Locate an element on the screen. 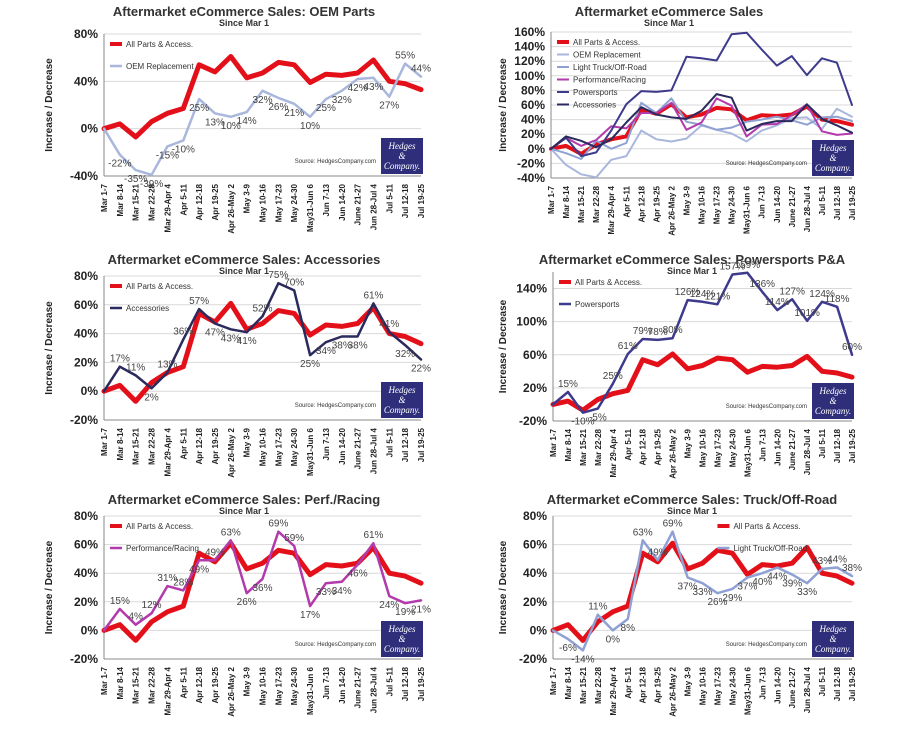 Image resolution: width=908 pixels, height=753 pixels. x-tick-label: Jun 28-Jul 4 is located at coordinates (373, 450).